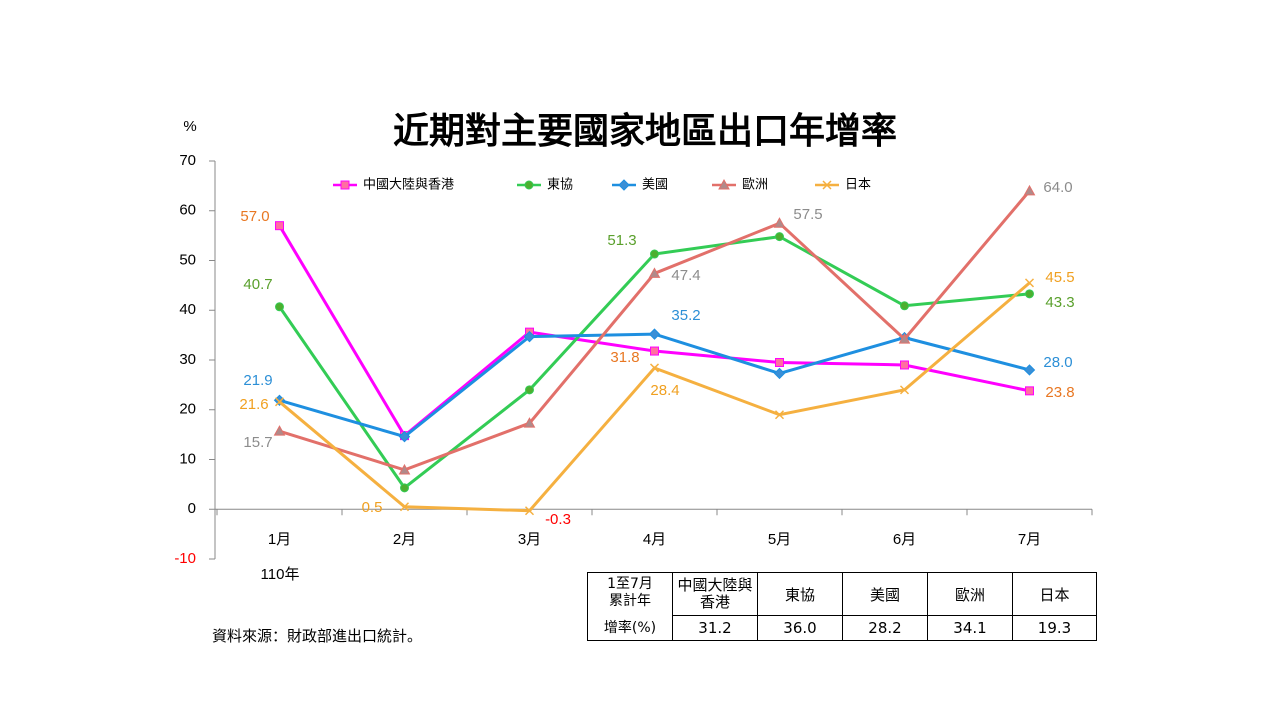 The height and width of the screenshot is (720, 1280). What do you see at coordinates (187, 409) in the screenshot?
I see `y-tick-label: 20` at bounding box center [187, 409].